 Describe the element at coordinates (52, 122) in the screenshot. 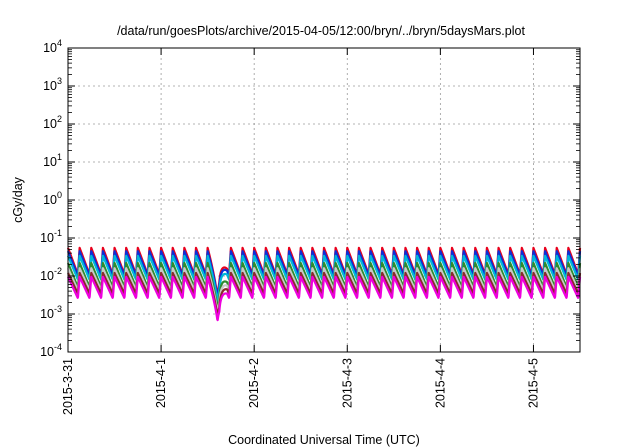

I see `y-tick-label: 10²` at that location.